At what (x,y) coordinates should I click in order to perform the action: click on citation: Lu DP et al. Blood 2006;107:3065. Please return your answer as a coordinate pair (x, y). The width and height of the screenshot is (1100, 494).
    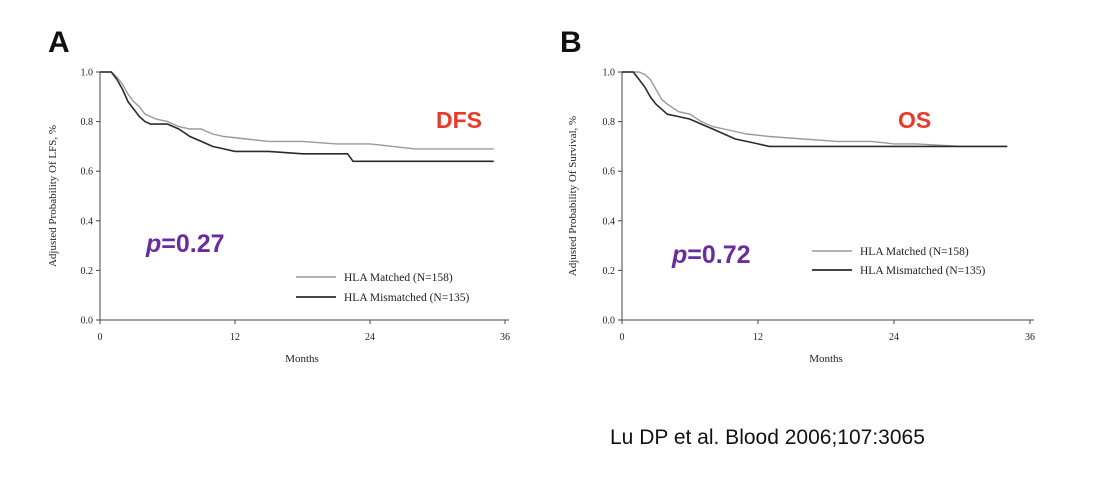
    Looking at the image, I should click on (767, 437).